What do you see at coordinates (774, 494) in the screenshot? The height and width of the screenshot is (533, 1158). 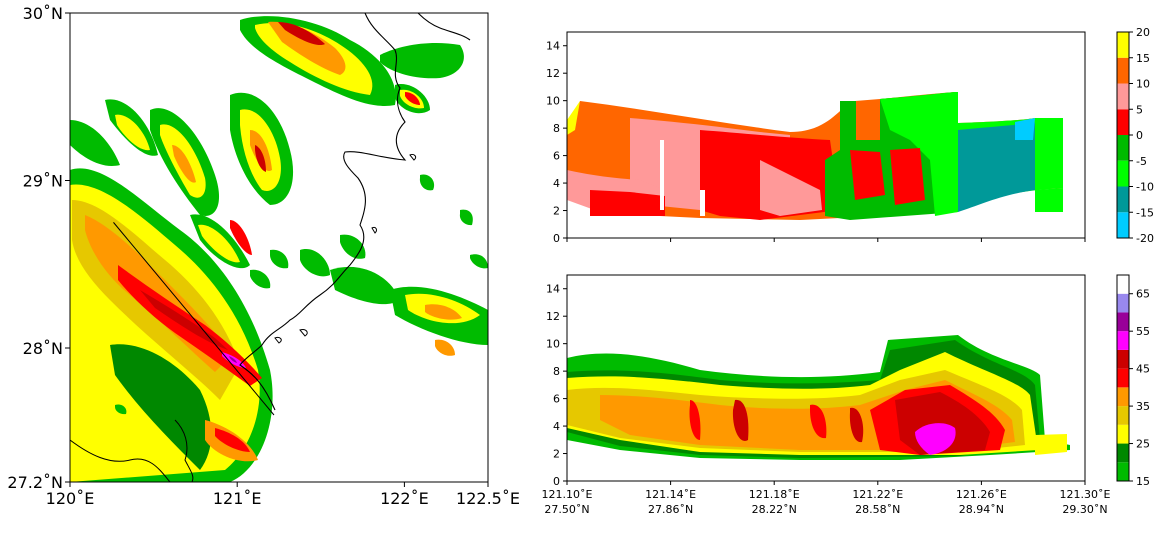 I see `x-tick-lon-label: 121.18˚E` at bounding box center [774, 494].